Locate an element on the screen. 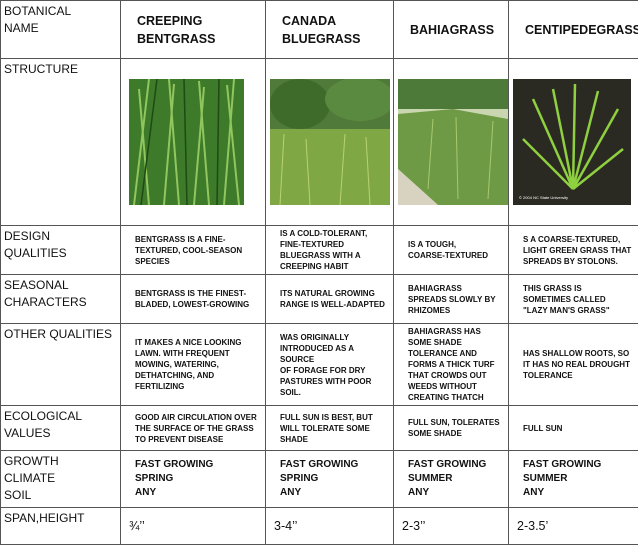 The width and height of the screenshot is (638, 545). row-label: BOTANICAL NAME is located at coordinates (61, 30).